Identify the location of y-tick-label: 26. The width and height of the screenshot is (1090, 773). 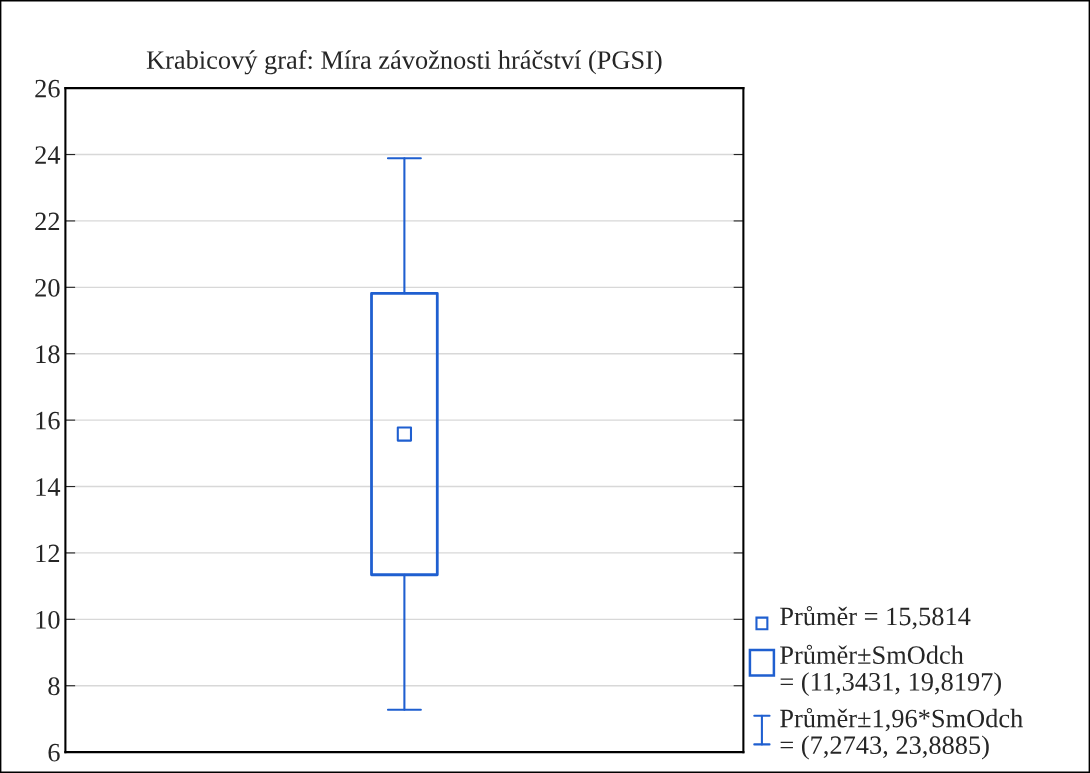
(47, 88).